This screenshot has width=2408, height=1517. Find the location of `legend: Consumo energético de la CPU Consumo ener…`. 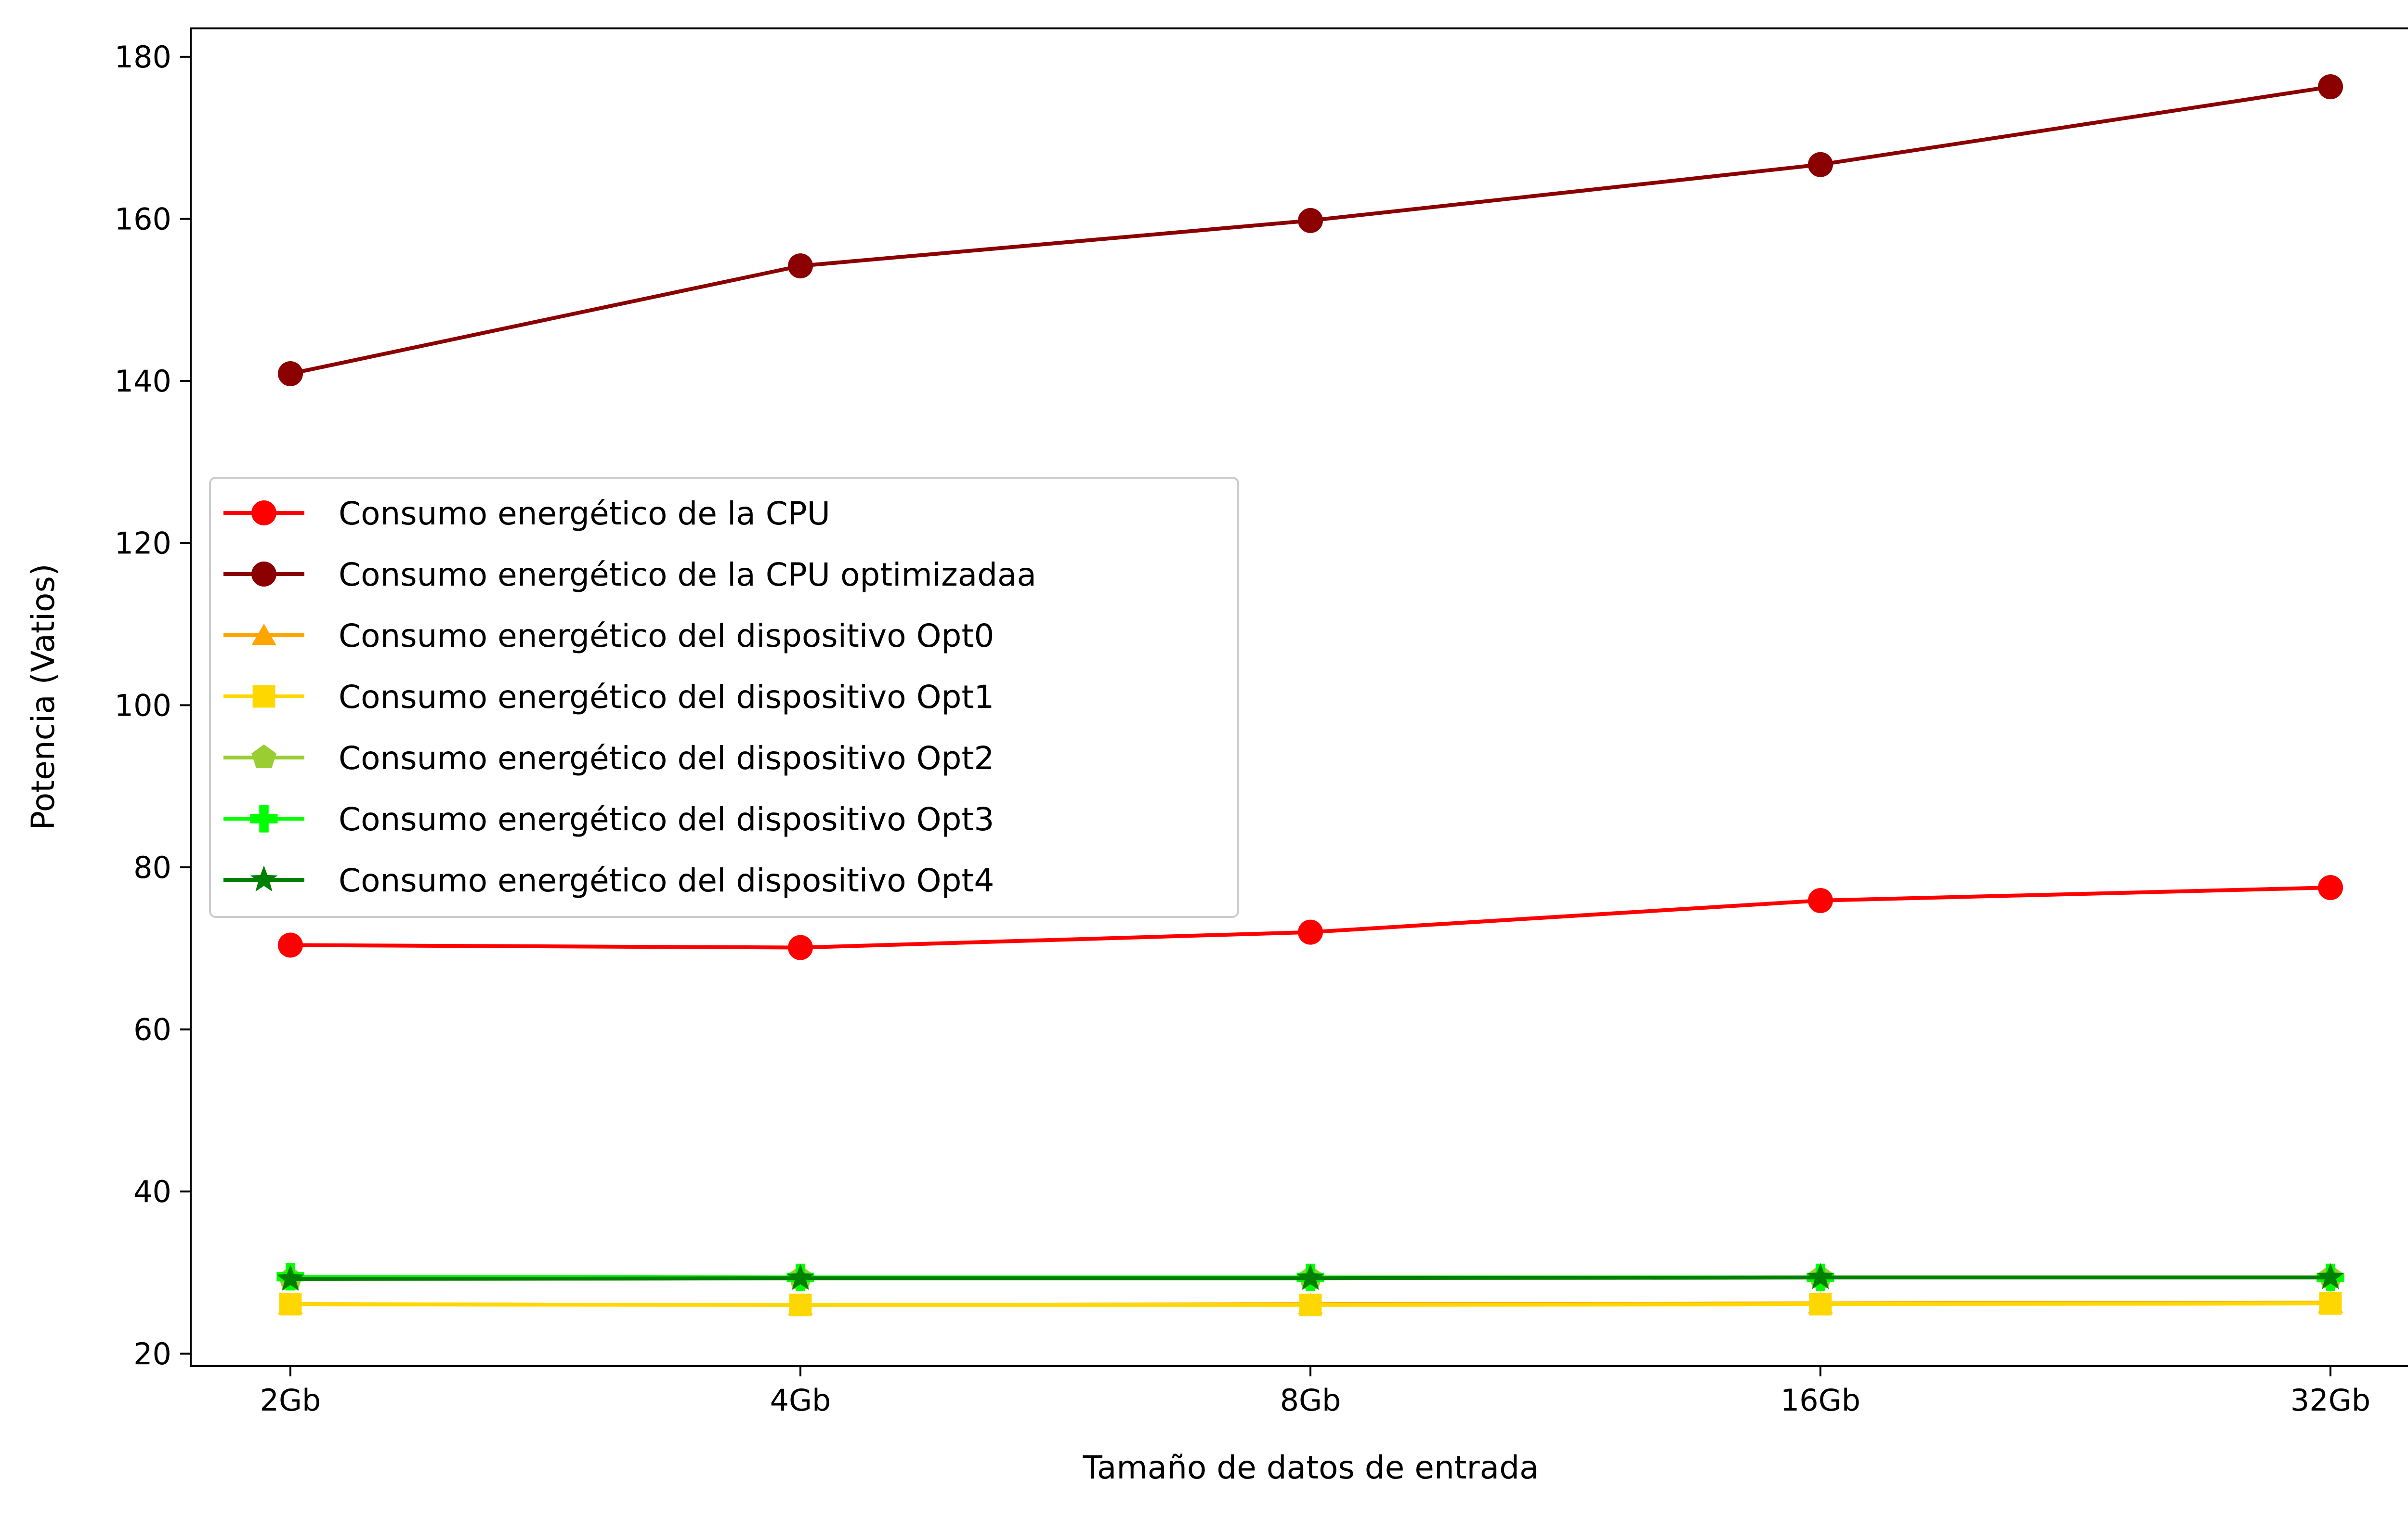

legend: Consumo energético de la CPU Consumo ener… is located at coordinates (724, 697).